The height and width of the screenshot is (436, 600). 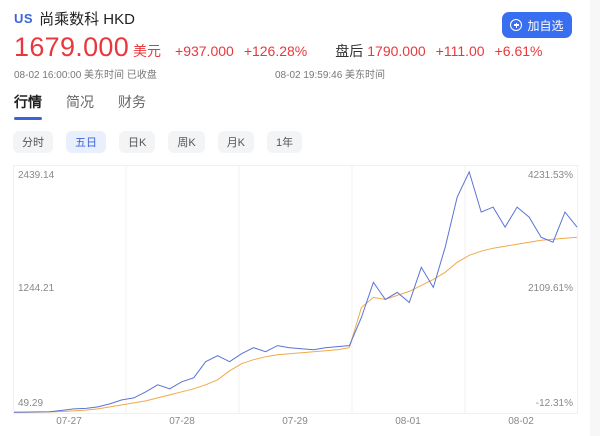 I want to click on y-axis-right-max: 4231.53%, so click(x=550, y=175).